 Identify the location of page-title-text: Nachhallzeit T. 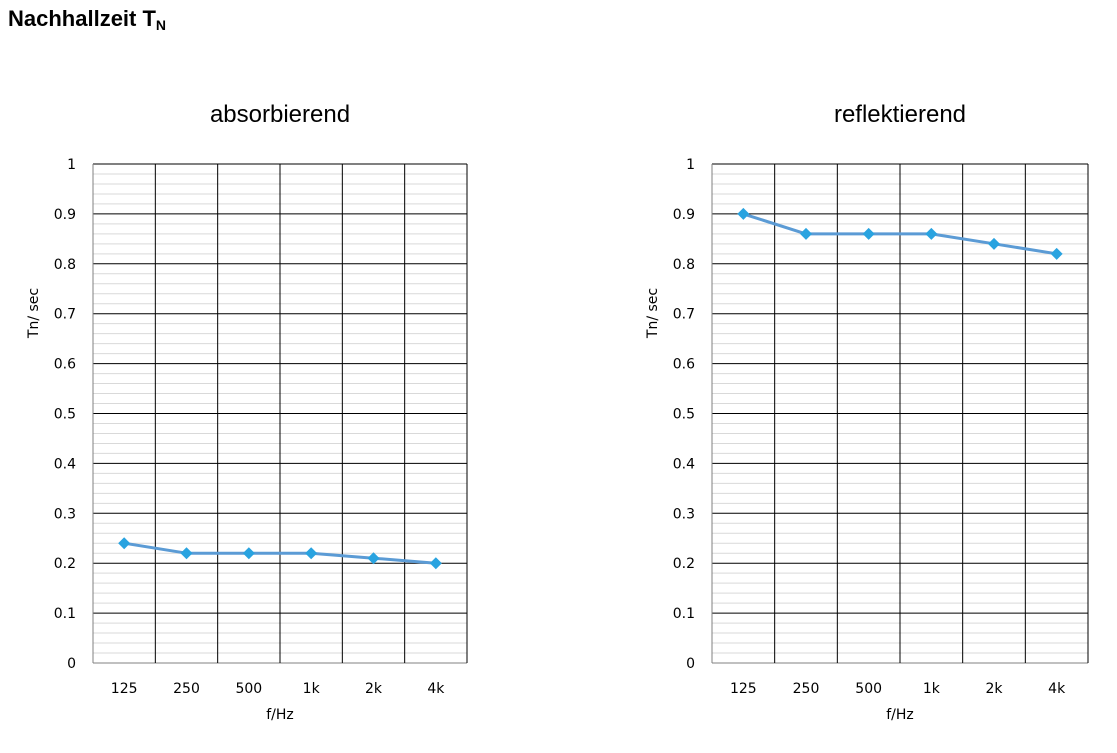
(82, 18).